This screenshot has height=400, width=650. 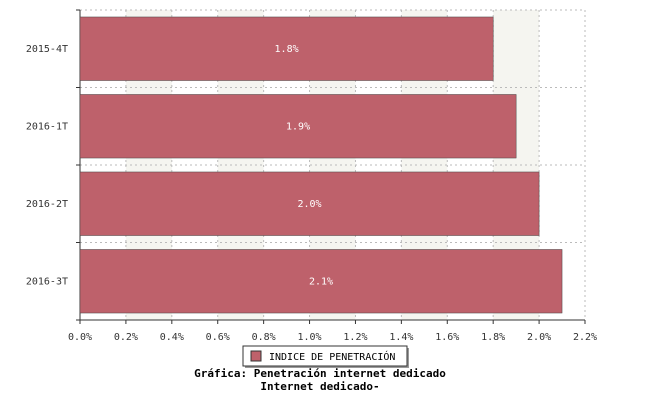 I want to click on y-tick-label: 2016-3T, so click(x=47, y=281).